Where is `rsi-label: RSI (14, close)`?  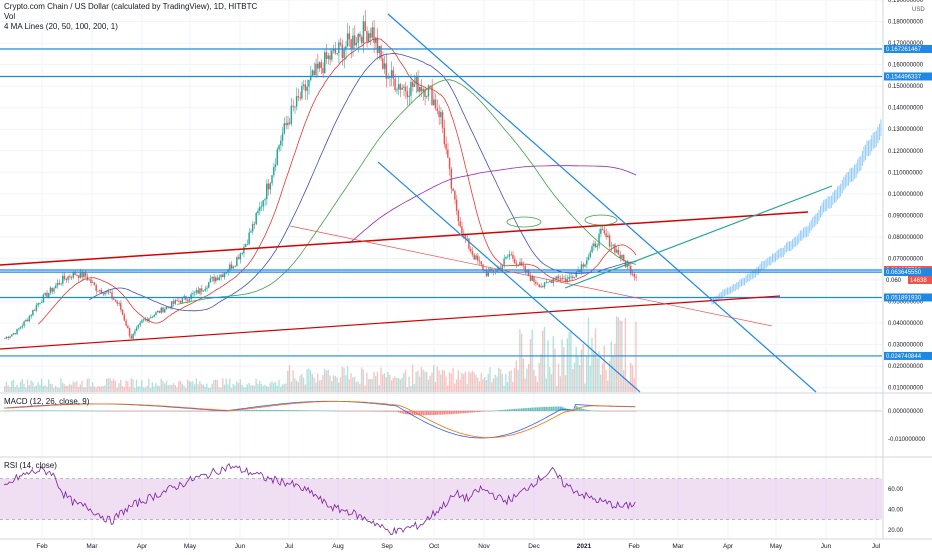 rsi-label: RSI (14, close) is located at coordinates (30, 465).